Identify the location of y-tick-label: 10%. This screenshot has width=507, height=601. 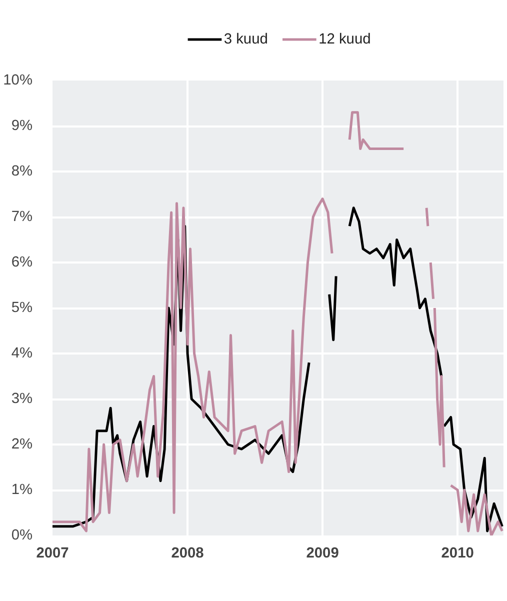
(18, 80).